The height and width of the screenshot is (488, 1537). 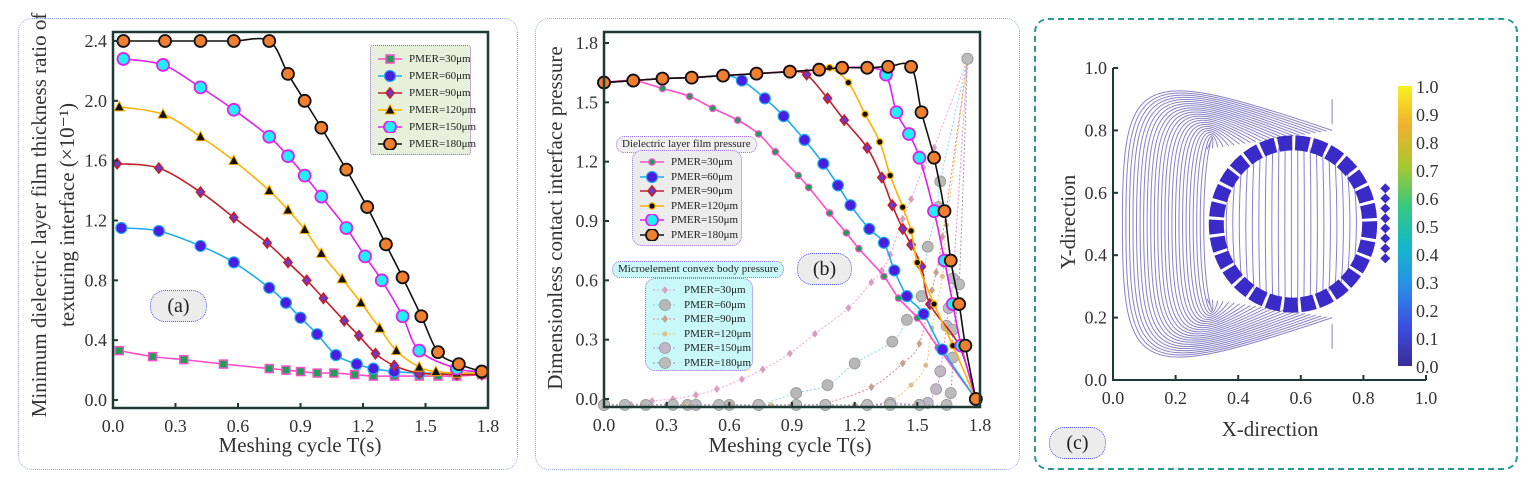 I want to click on x-tick-label: 0.2, so click(x=1175, y=398).